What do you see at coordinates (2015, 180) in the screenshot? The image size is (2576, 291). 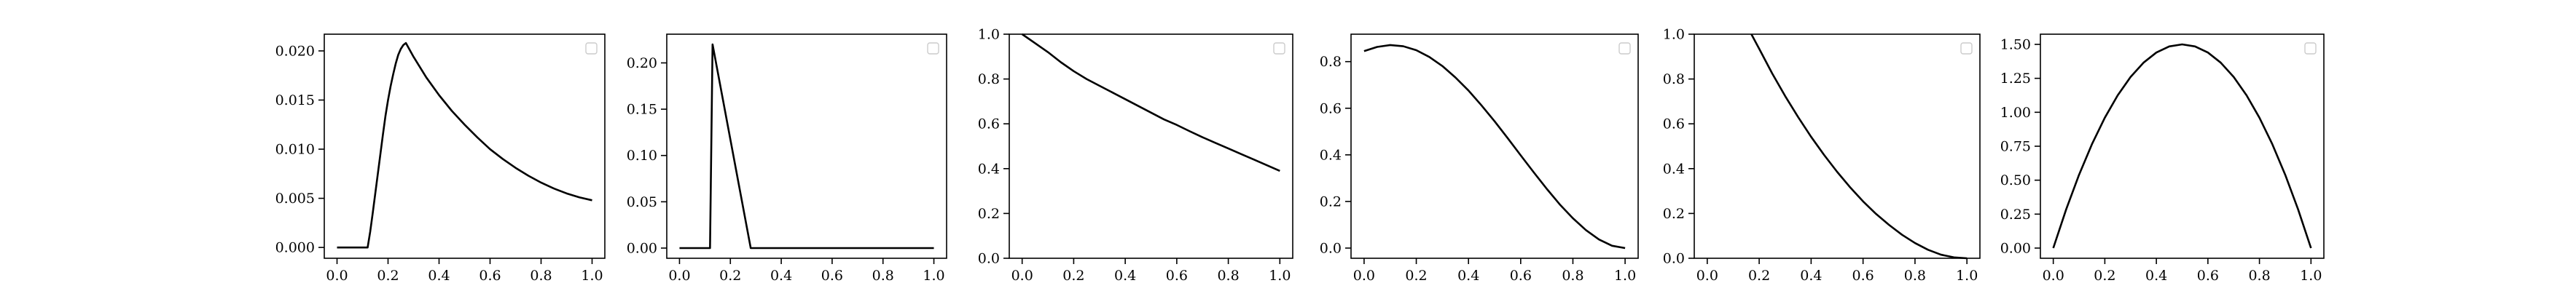 I see `y-tick-label: 0.50` at bounding box center [2015, 180].